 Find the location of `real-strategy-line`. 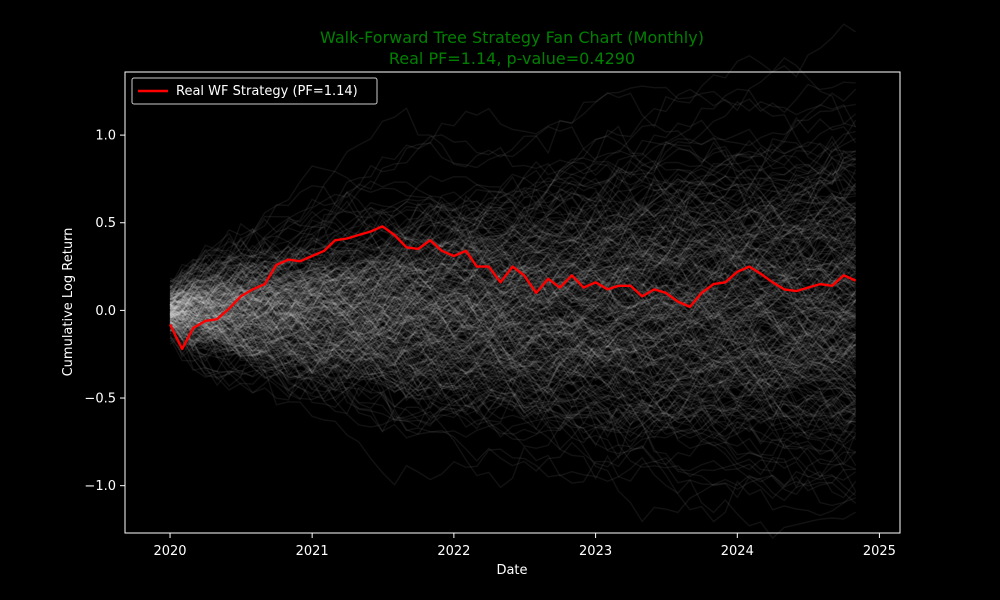

real-strategy-line is located at coordinates (512, 288).